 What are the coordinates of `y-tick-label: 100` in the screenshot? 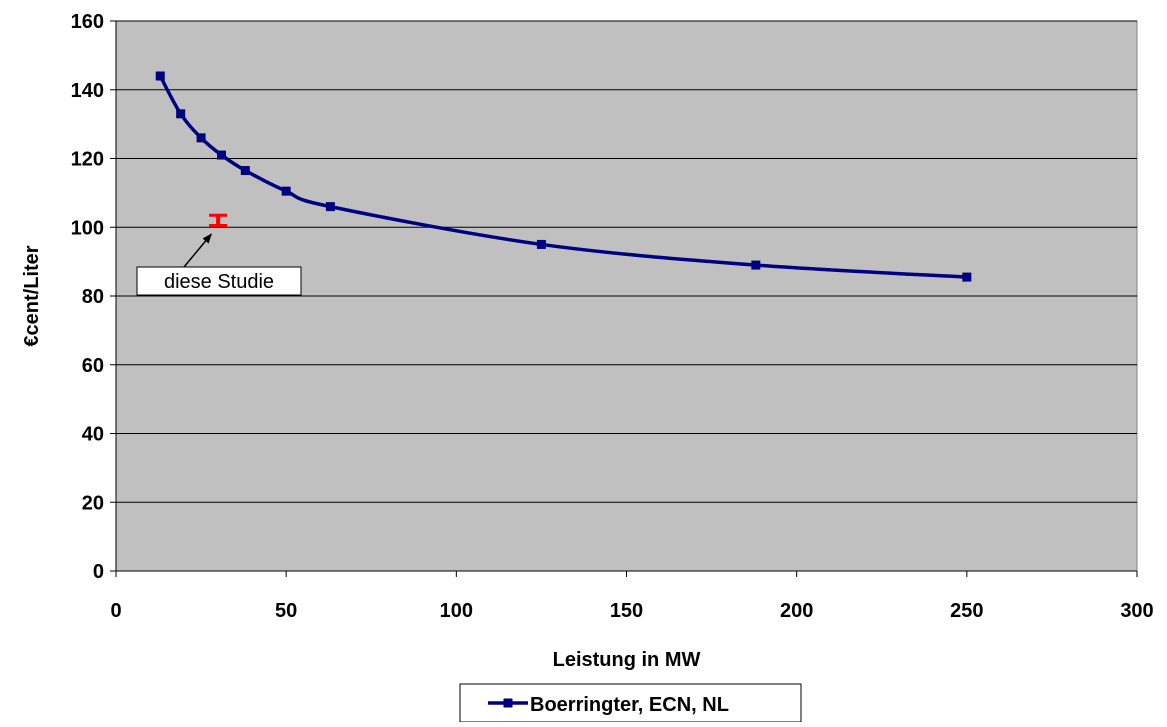 It's located at (87, 228).